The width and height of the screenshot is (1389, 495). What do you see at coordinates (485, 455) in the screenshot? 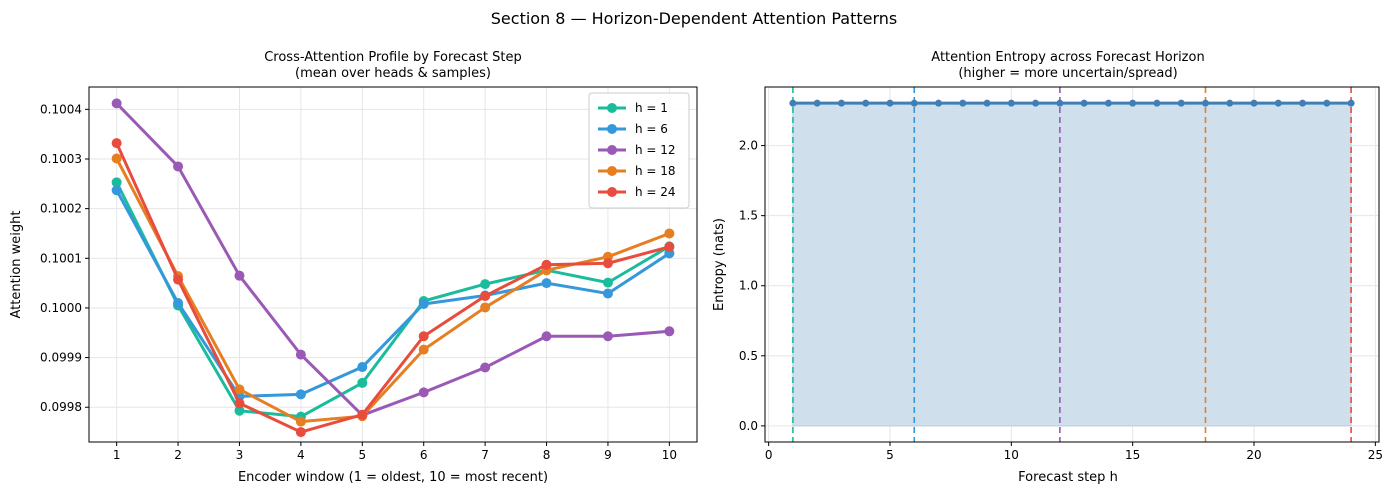
I see `chart1-xtick-label: 7` at bounding box center [485, 455].